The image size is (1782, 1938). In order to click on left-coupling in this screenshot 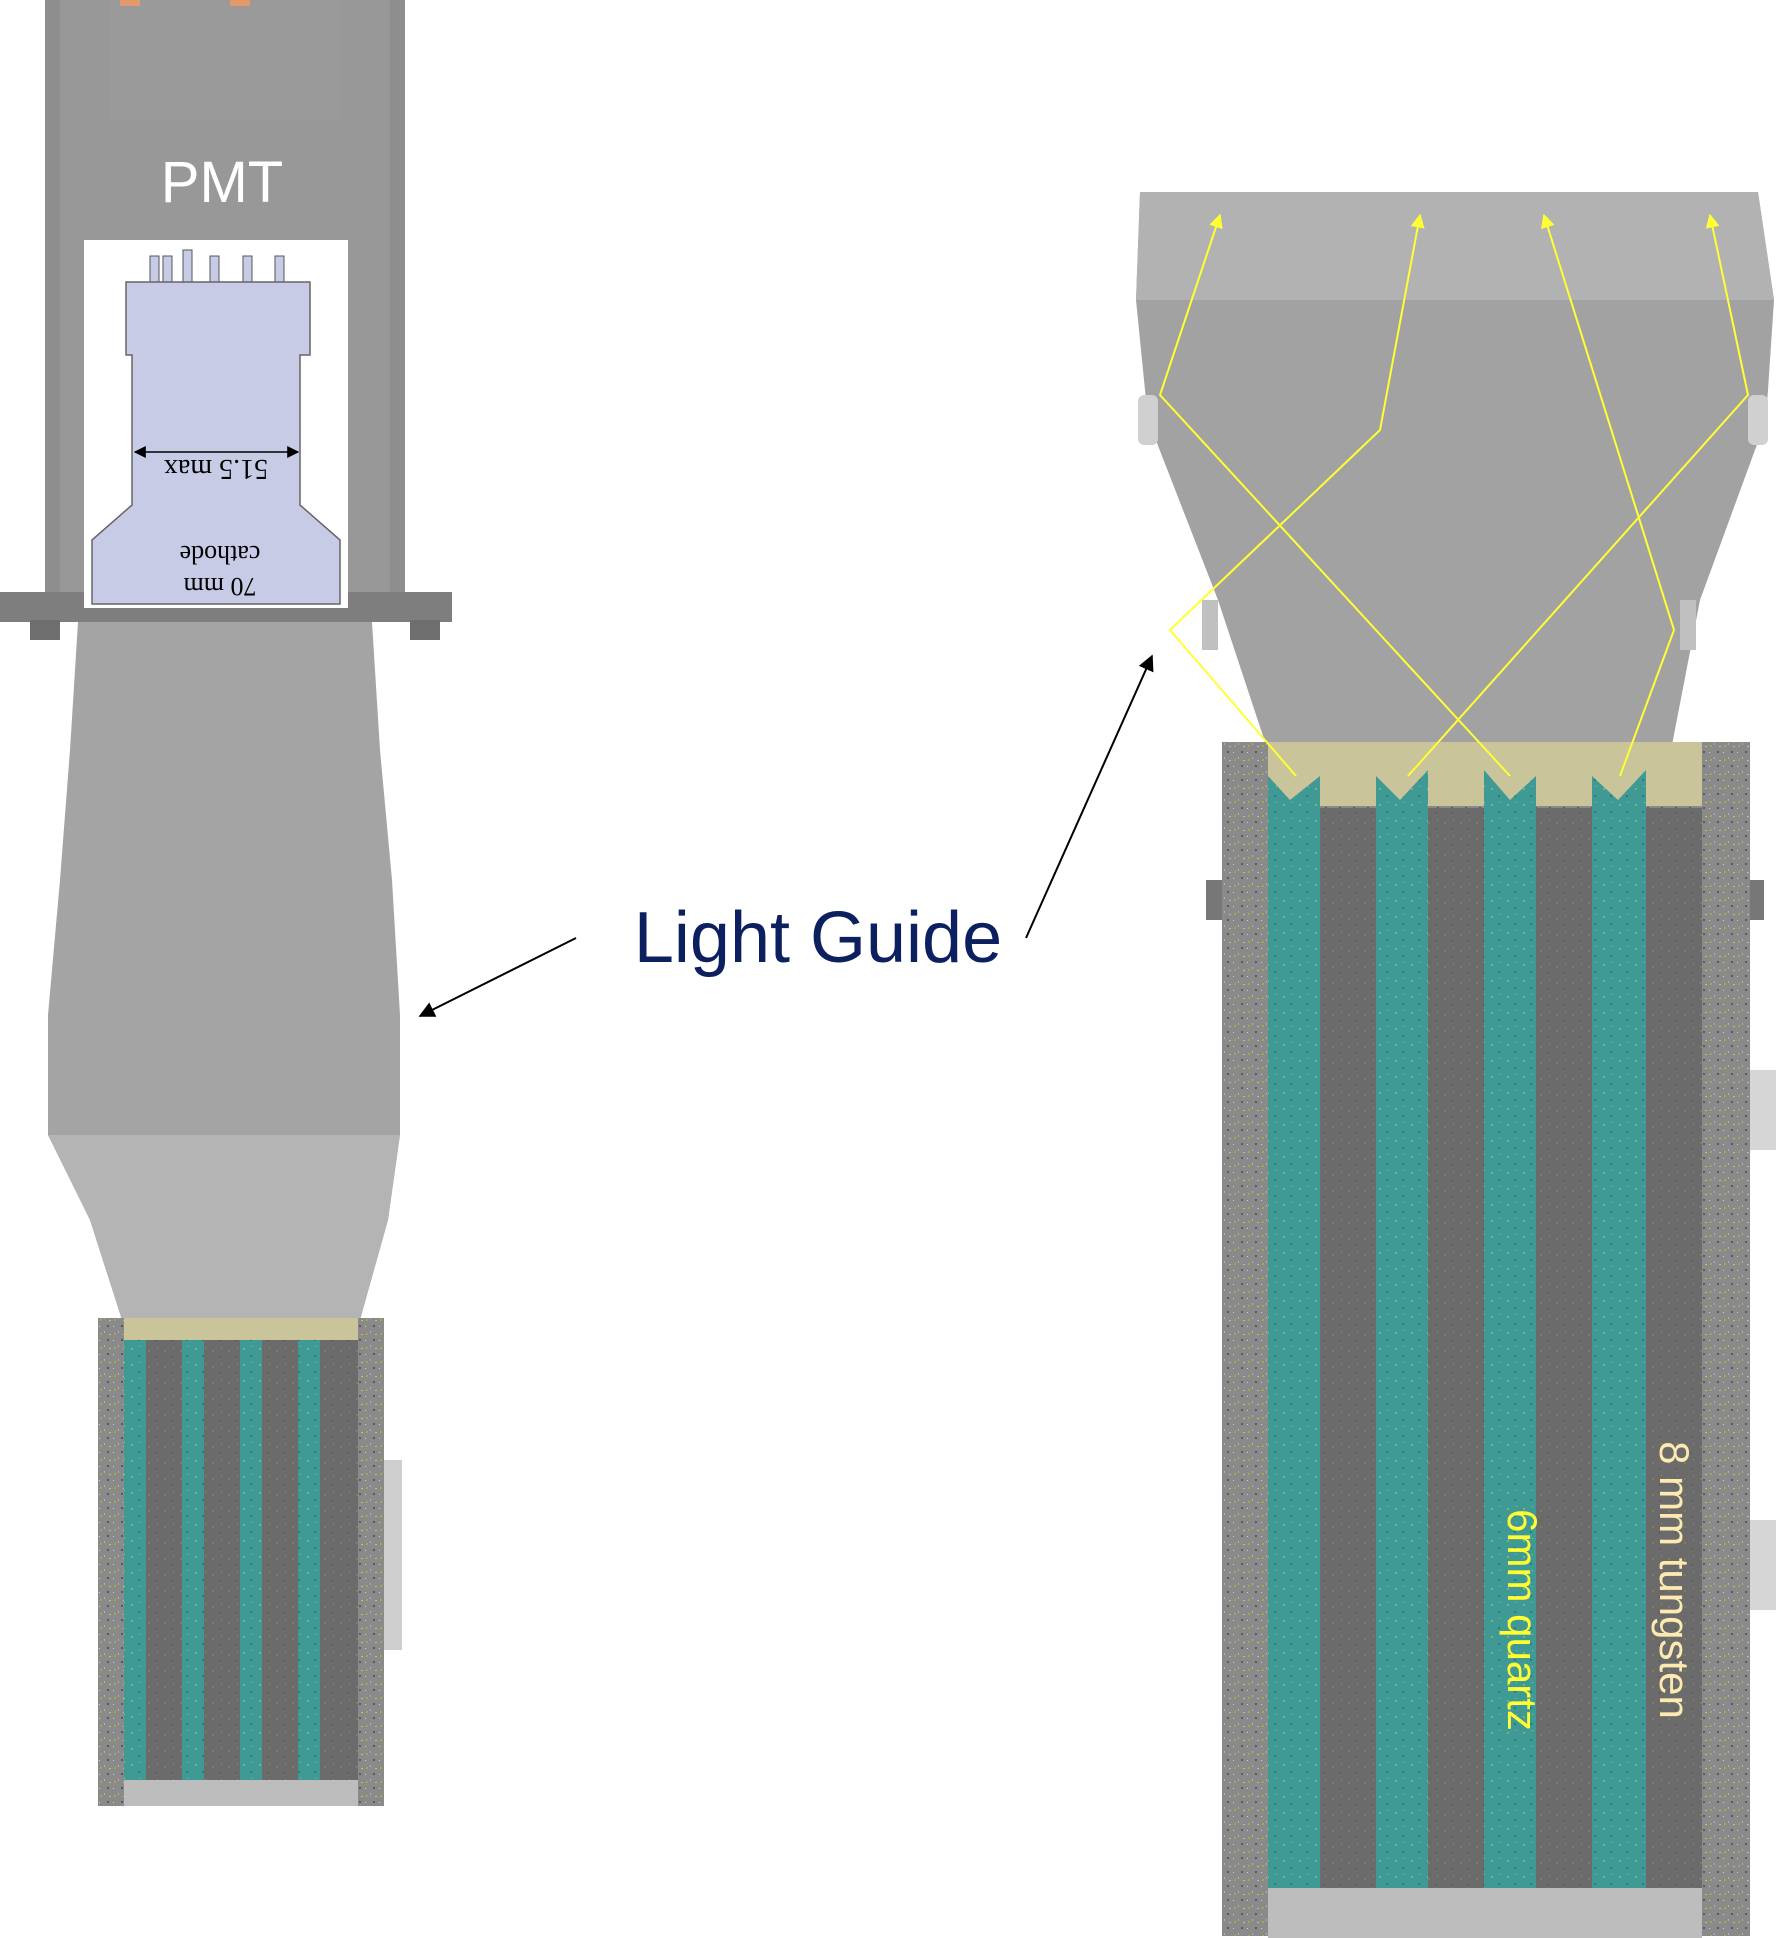, I will do `click(241, 1329)`.